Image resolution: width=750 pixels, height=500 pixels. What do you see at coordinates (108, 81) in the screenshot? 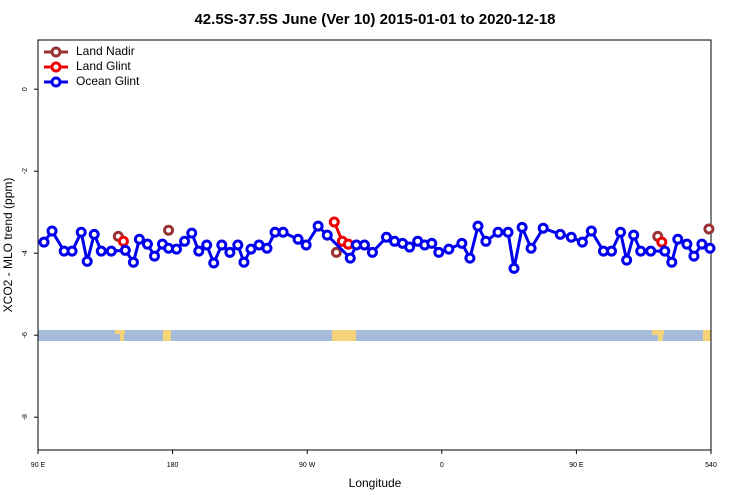
I see `legend-label: Ocean Glint` at bounding box center [108, 81].